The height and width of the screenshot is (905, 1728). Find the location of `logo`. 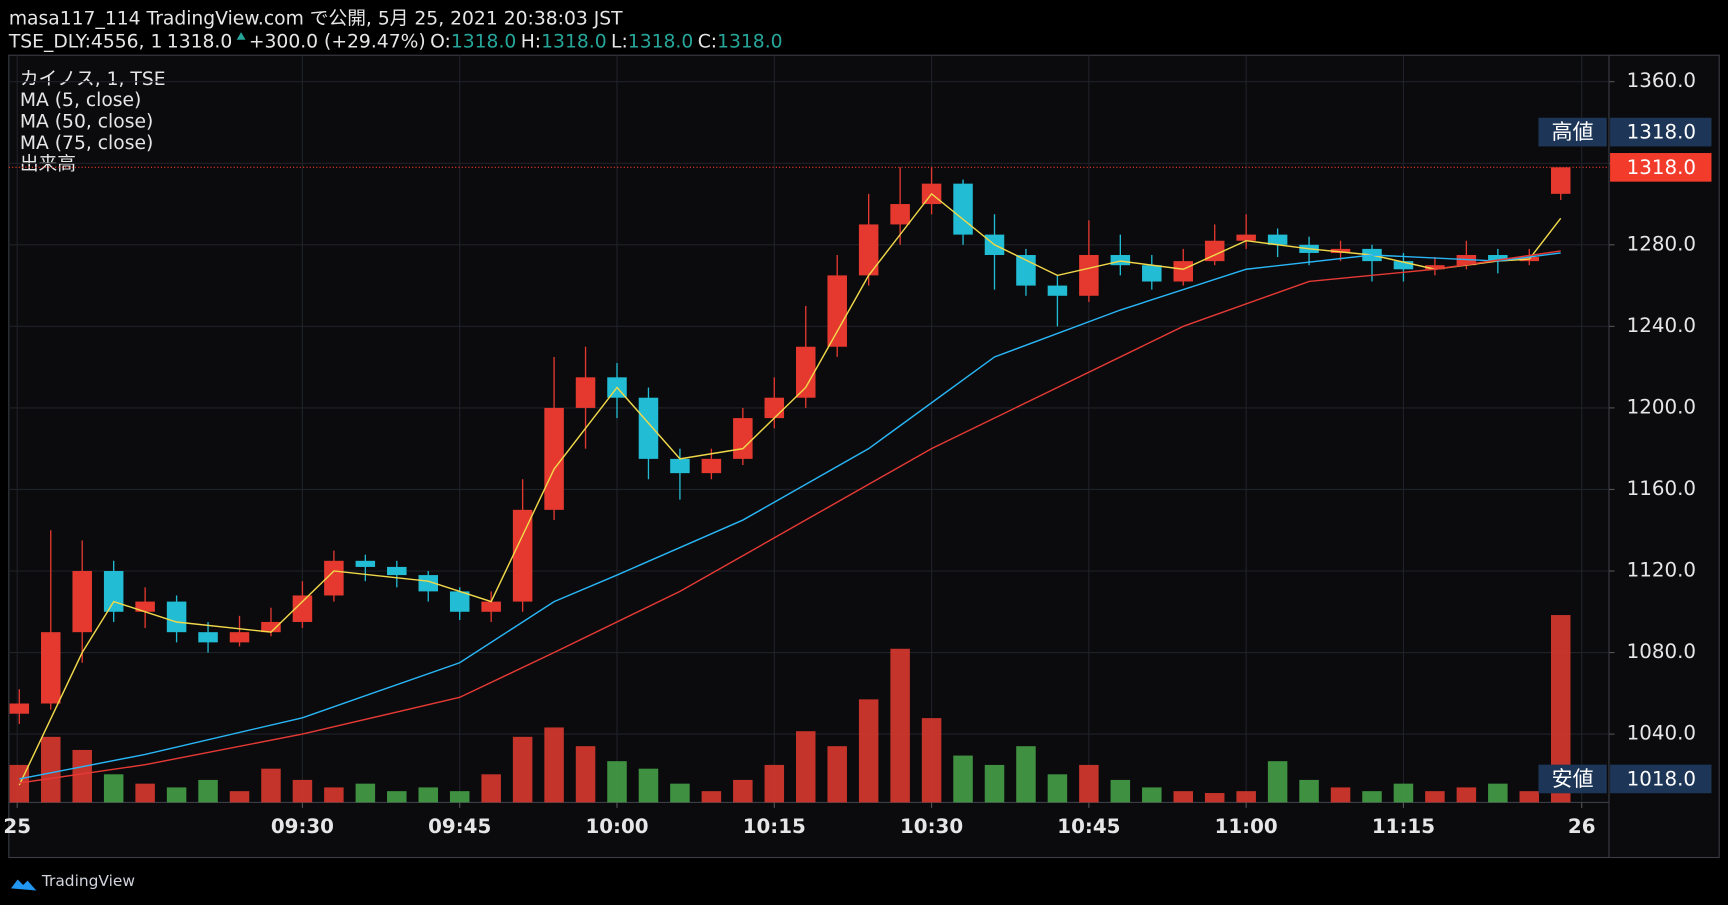

logo is located at coordinates (24, 885).